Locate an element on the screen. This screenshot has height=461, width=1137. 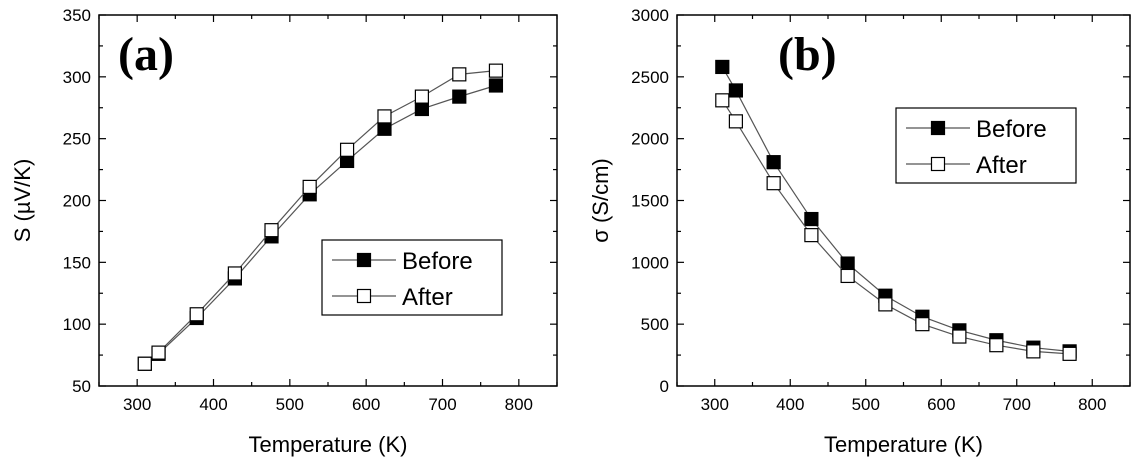
panel-label: (b) is located at coordinates (807, 54).